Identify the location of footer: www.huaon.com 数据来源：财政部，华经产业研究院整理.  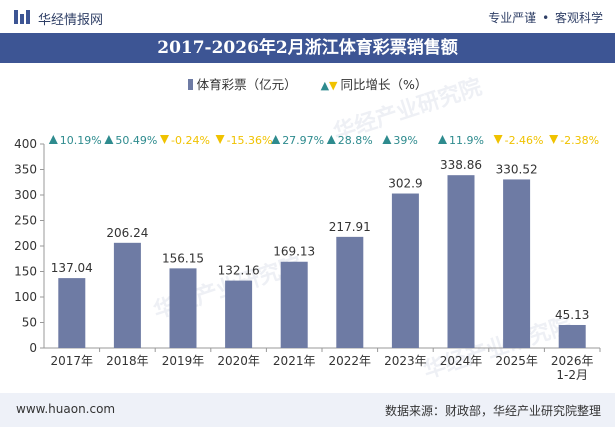
(307, 410).